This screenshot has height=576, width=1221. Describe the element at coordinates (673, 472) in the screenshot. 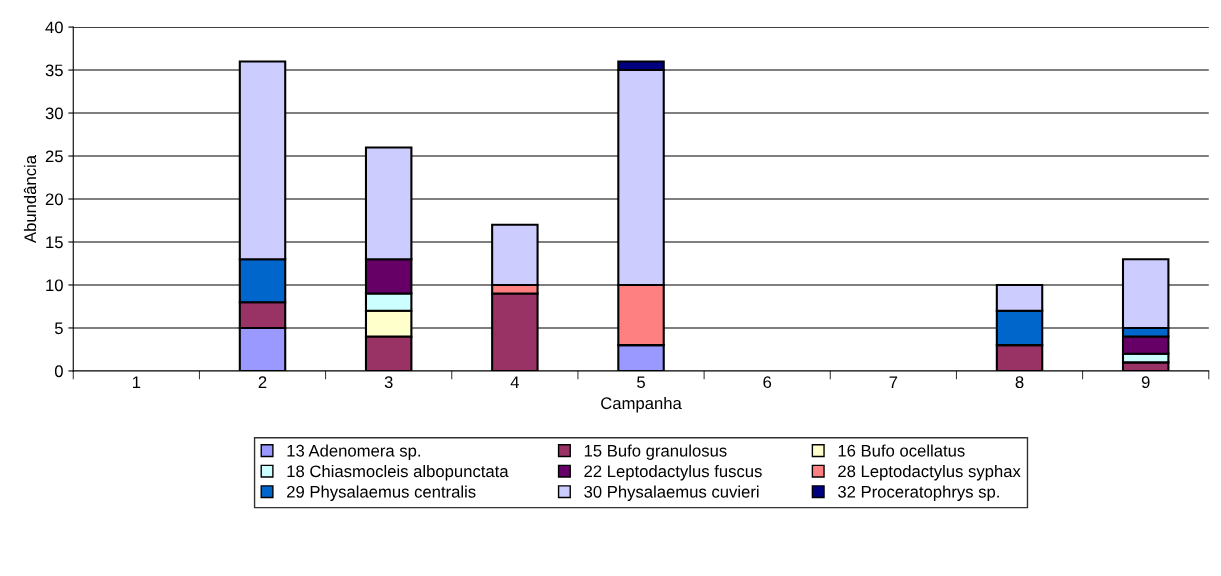

I see `legend-label: 22 Leptodactylus fuscus` at that location.